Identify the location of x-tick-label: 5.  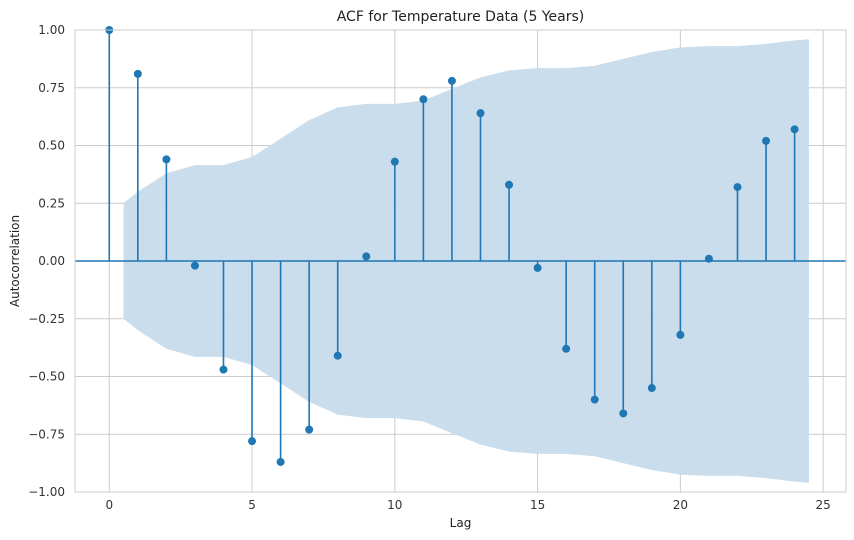
(252, 505).